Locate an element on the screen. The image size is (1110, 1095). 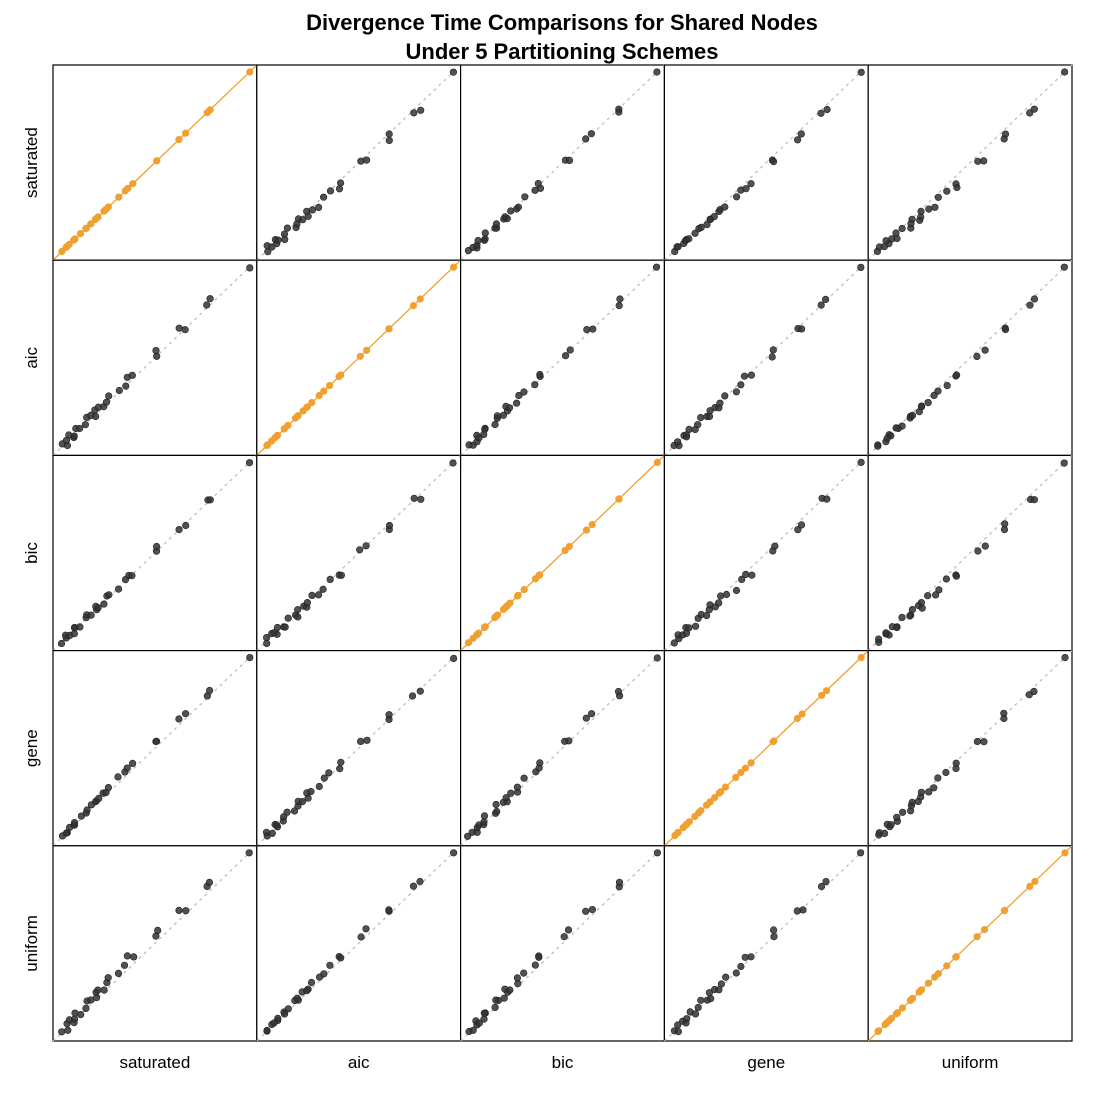
panel-aic-vs-gene is located at coordinates (766, 358).